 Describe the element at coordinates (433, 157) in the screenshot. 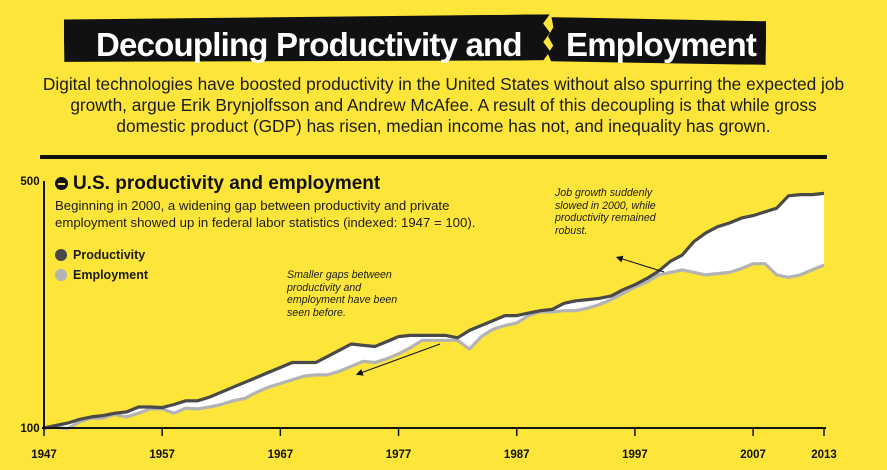

I see `section-divider` at that location.